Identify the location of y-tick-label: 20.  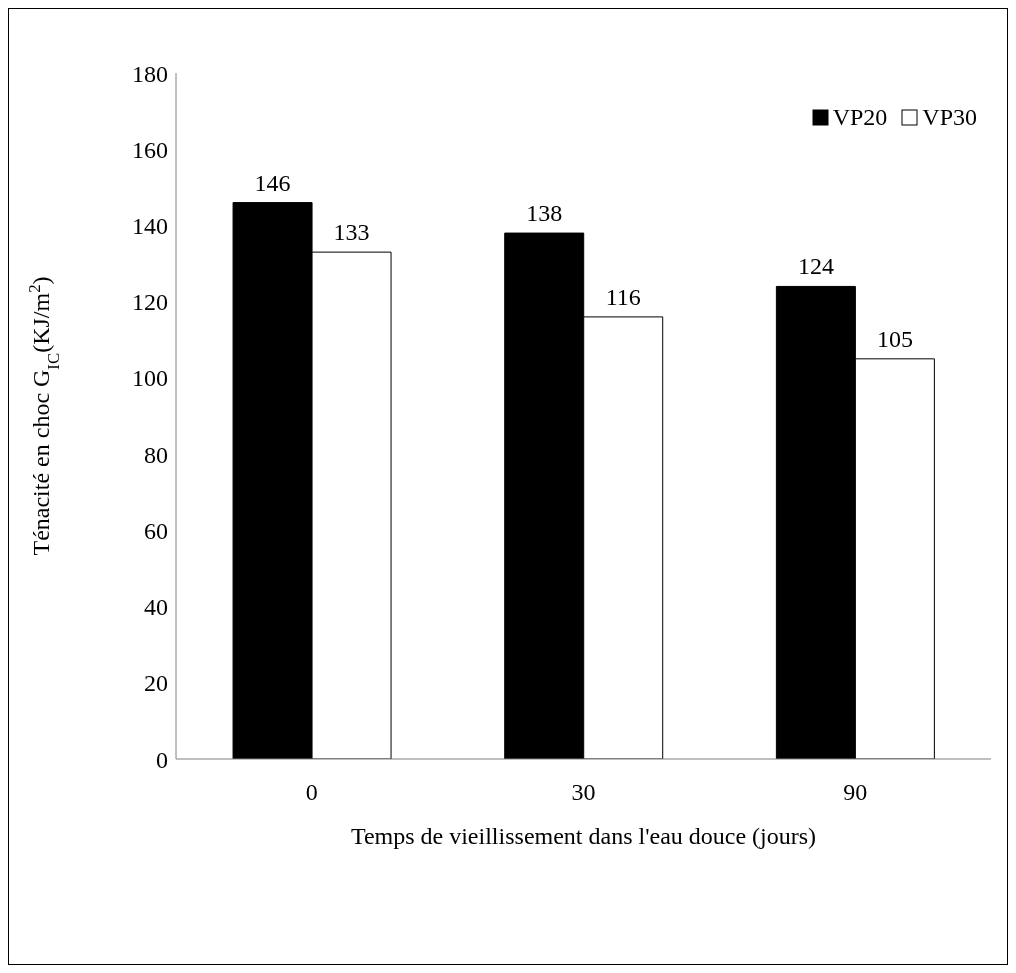
(156, 683).